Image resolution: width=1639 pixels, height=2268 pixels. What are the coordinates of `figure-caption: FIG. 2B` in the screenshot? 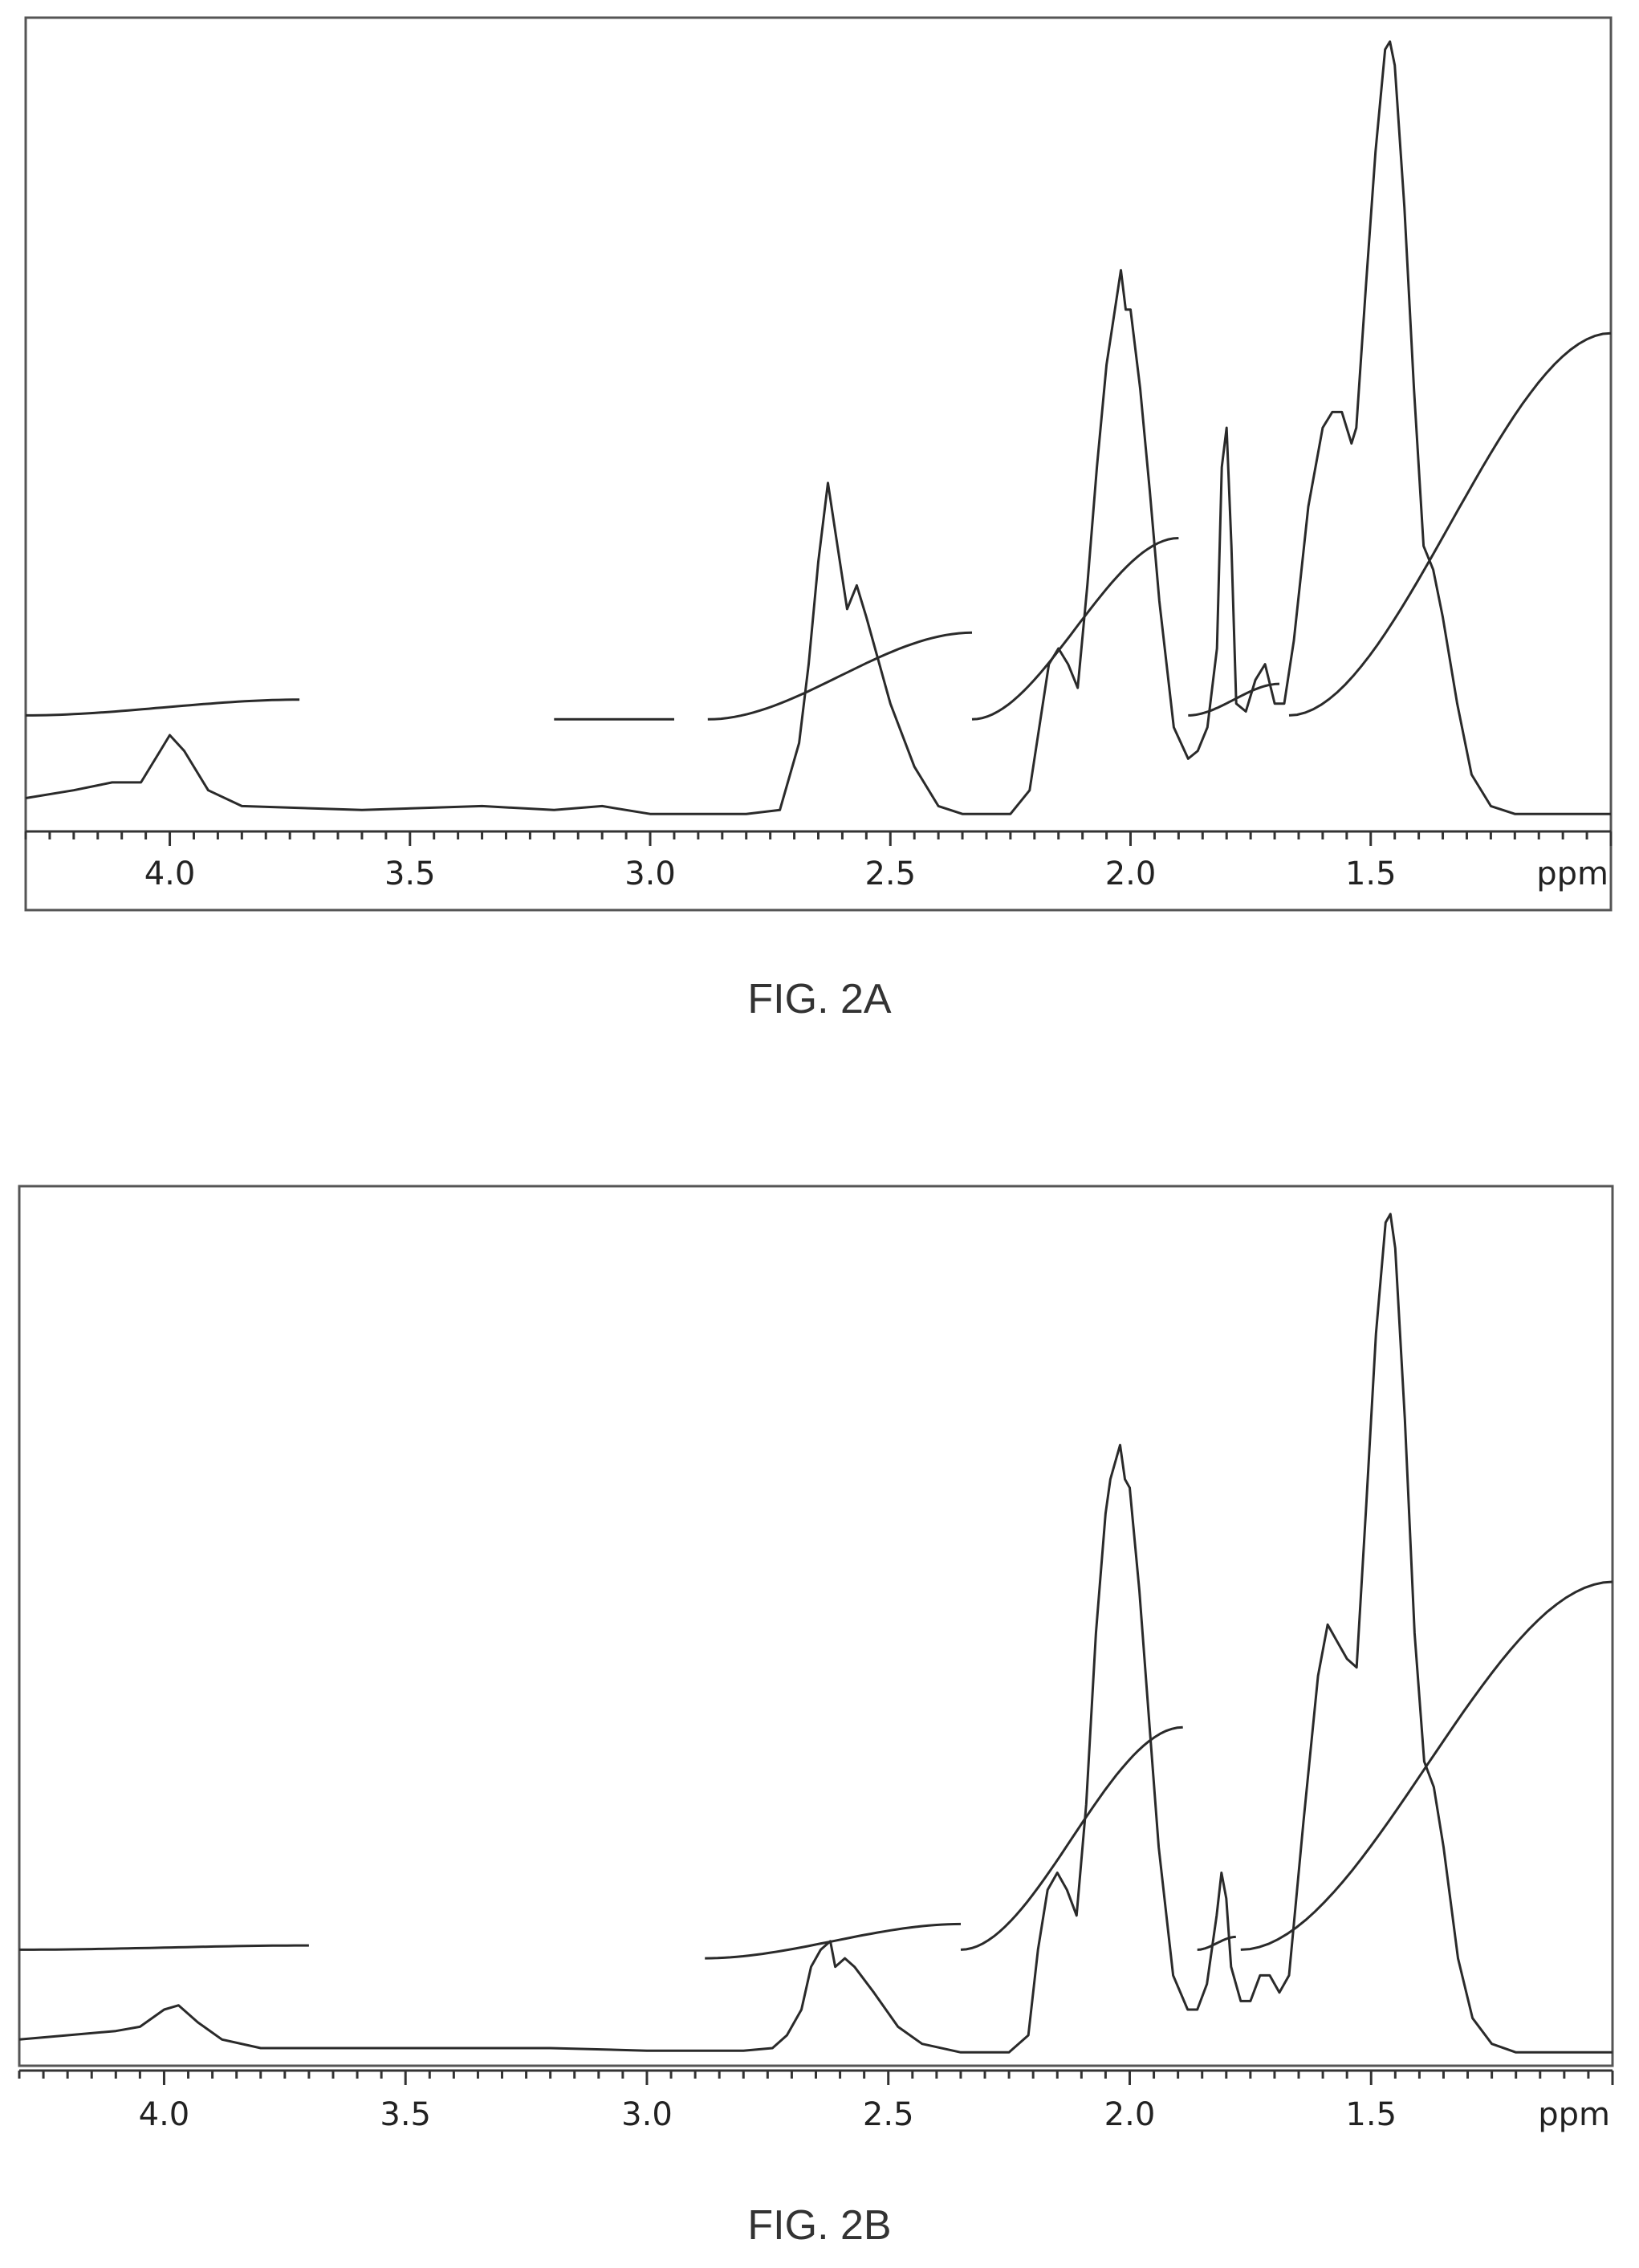 It's located at (819, 2225).